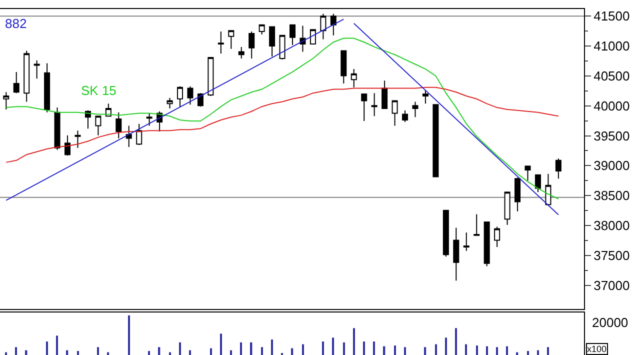  What do you see at coordinates (612, 285) in the screenshot?
I see `y-tick-label: 37000` at bounding box center [612, 285].